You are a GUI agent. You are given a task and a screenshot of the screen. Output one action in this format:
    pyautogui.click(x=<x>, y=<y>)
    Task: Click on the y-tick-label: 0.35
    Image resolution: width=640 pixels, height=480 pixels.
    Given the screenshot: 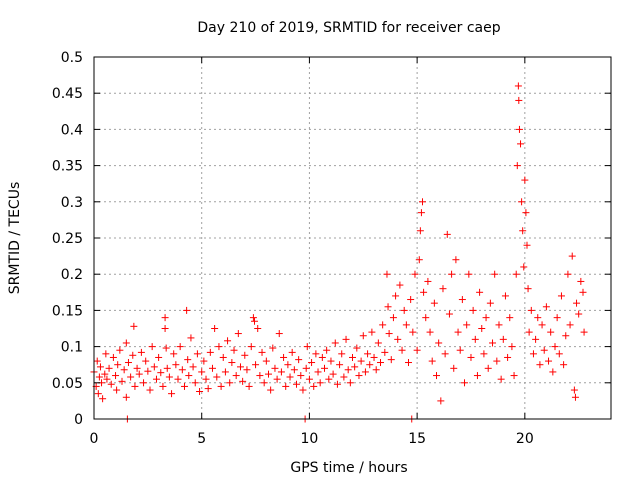 What is the action you would take?
    pyautogui.click(x=67, y=167)
    